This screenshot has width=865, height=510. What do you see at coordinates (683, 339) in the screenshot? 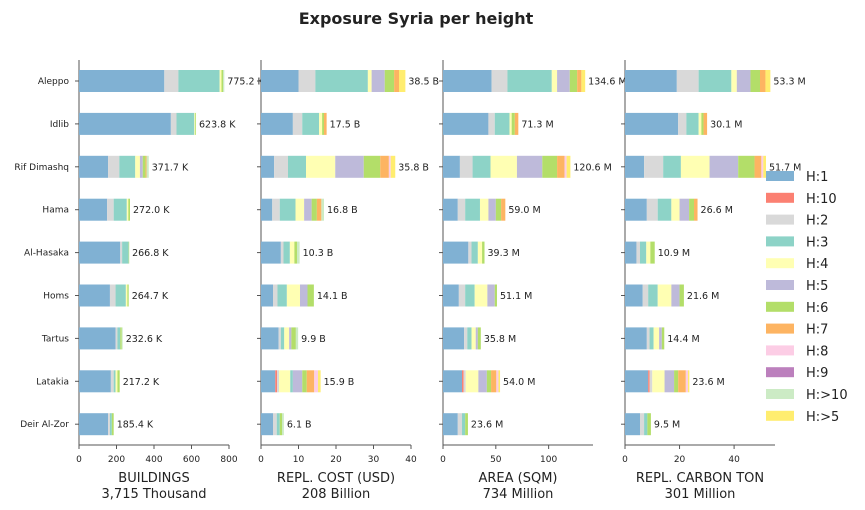
I see `bar-total-label: 14.4 M` at bounding box center [683, 339].